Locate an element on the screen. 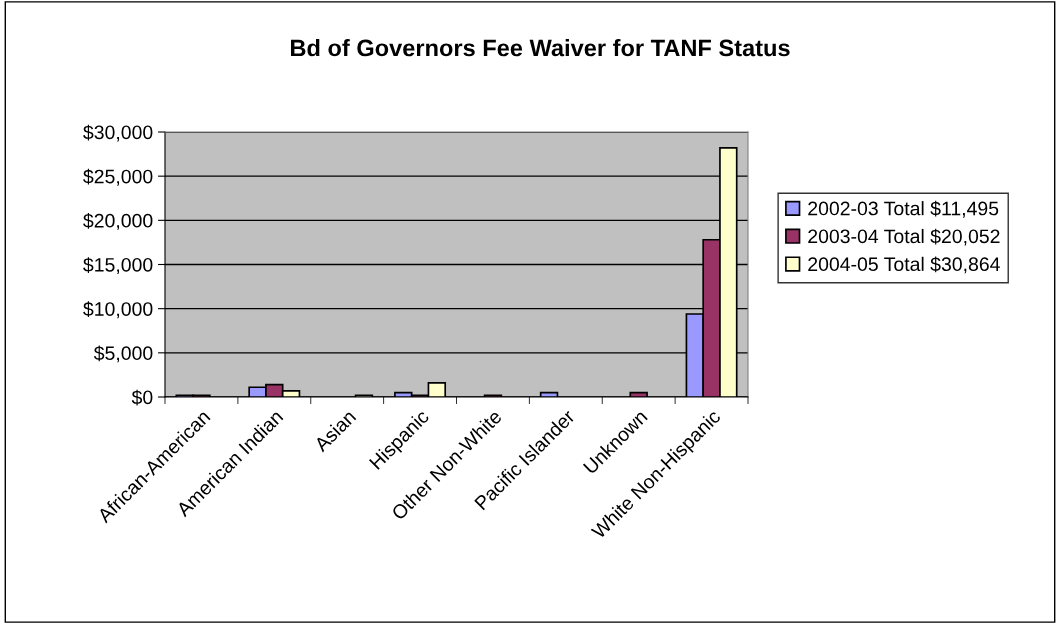 Image resolution: width=1060 pixels, height=624 pixels. y-tick-label: $30,000 is located at coordinates (118, 133).